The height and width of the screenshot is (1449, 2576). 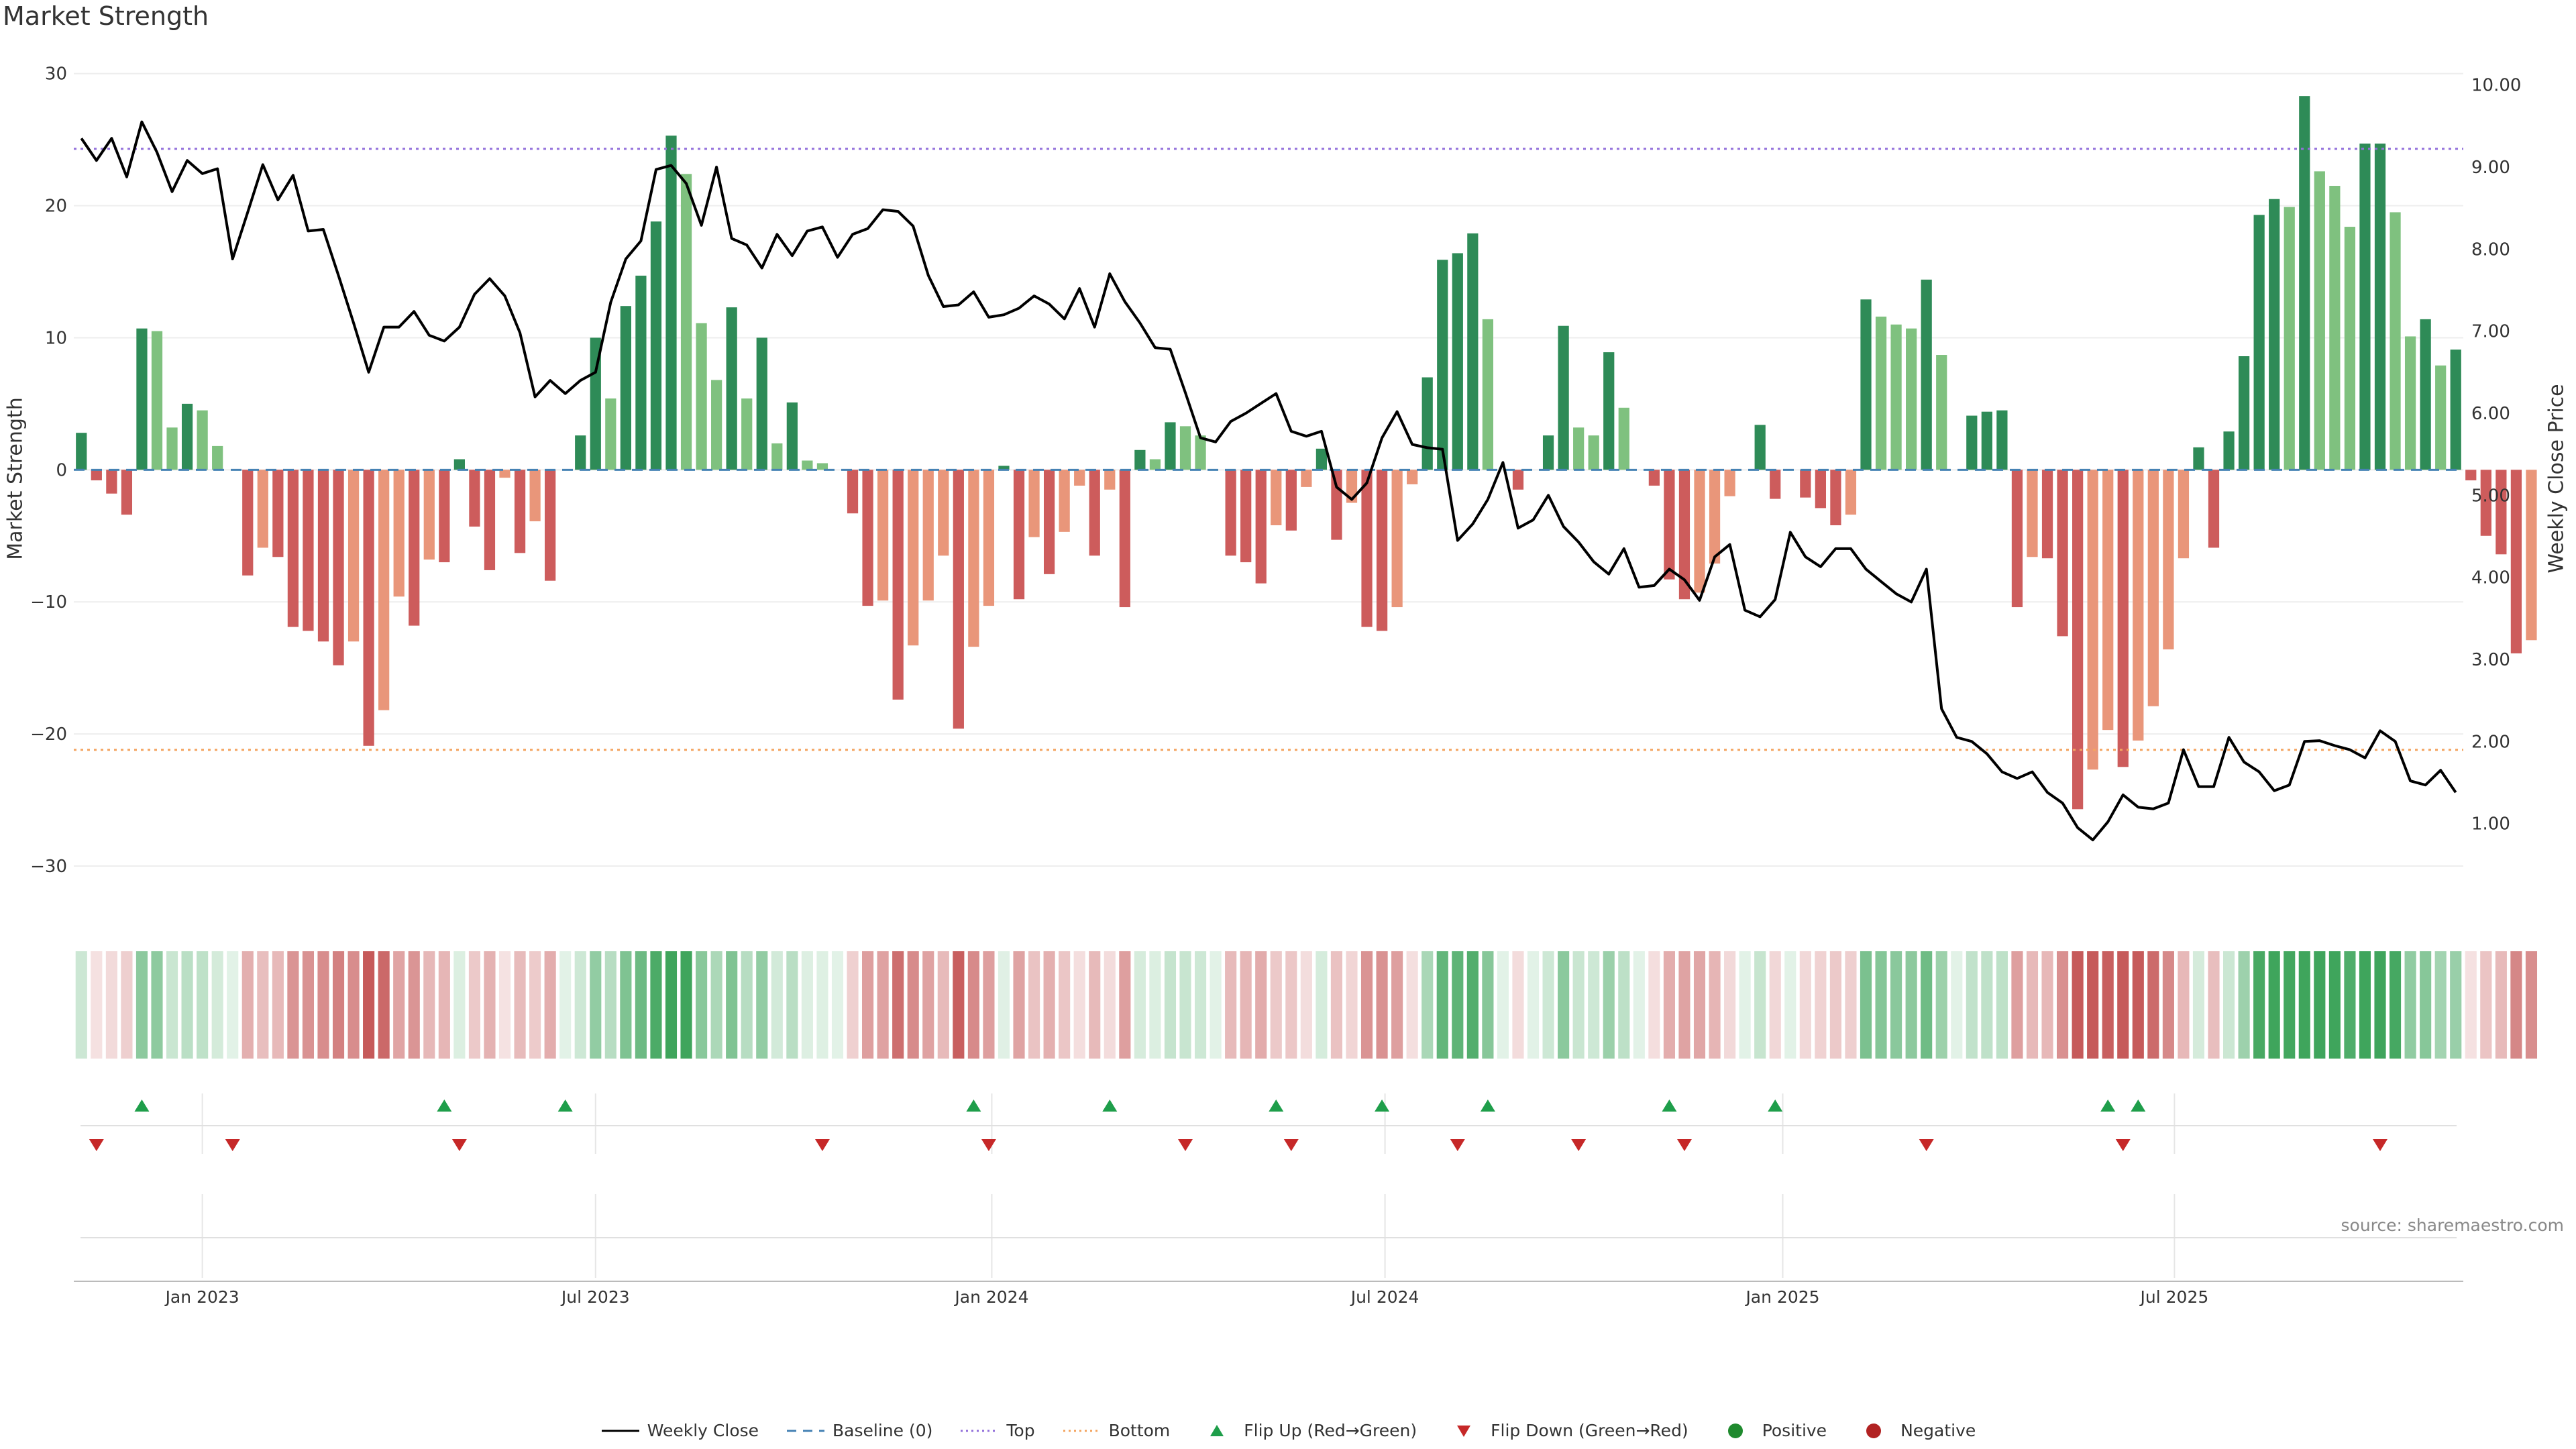 I want to click on y2-tick-label: 9.00, so click(x=2490, y=168).